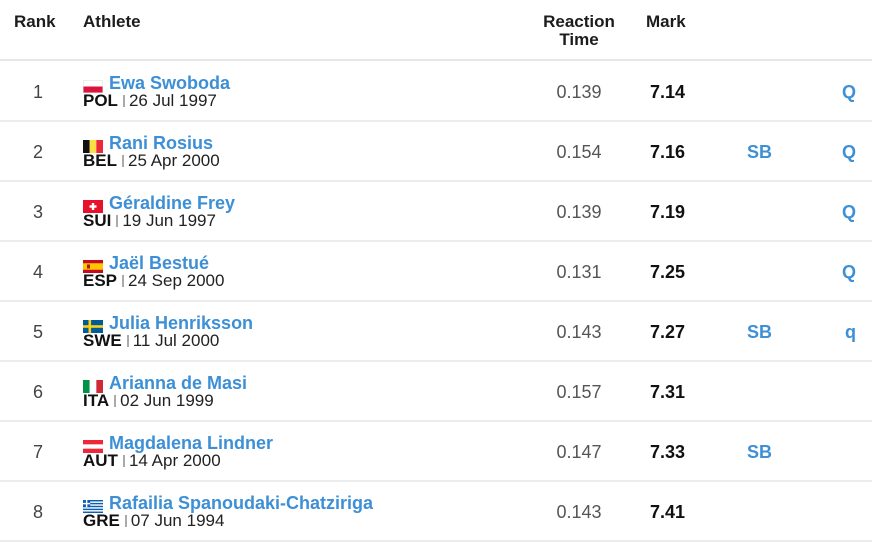 This screenshot has width=872, height=542. Describe the element at coordinates (93, 146) in the screenshot. I see `belgium-flag-icon` at that location.